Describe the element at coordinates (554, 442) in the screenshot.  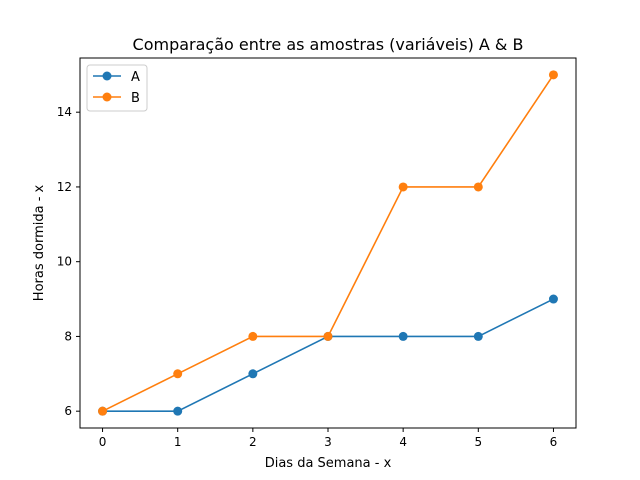
I see `x-tick-label: 6` at that location.